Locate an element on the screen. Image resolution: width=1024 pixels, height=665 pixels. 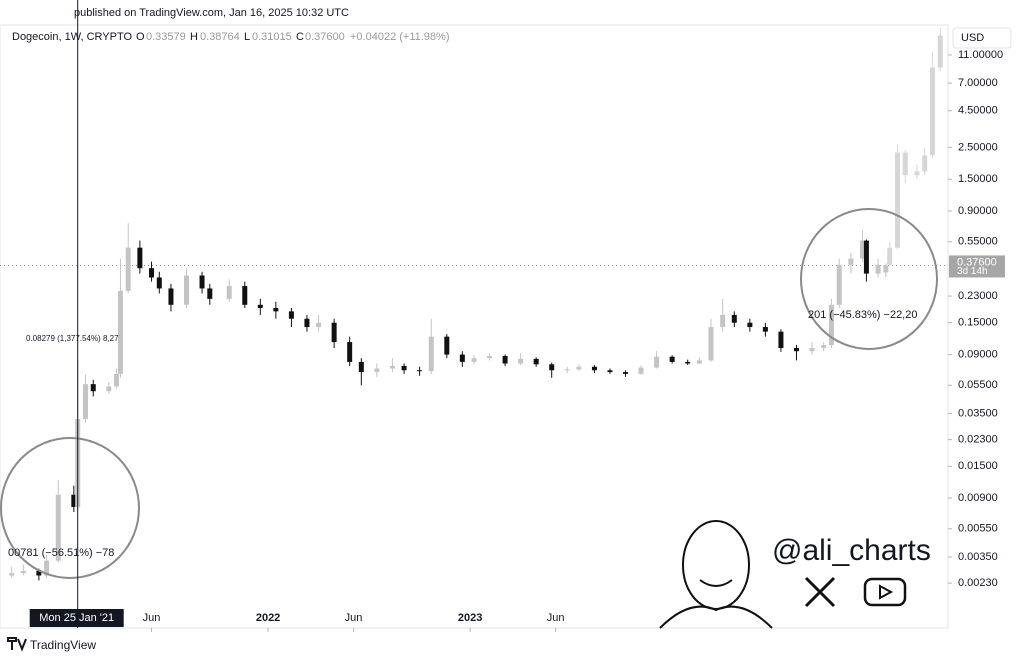
x-icon is located at coordinates (820, 592).